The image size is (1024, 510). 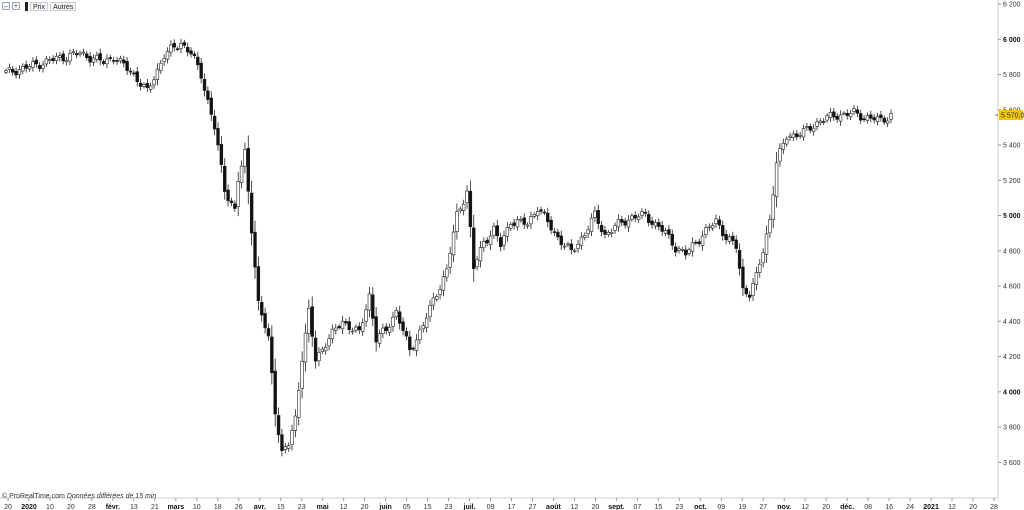 I want to click on x-tick-label: 24, so click(x=910, y=507).